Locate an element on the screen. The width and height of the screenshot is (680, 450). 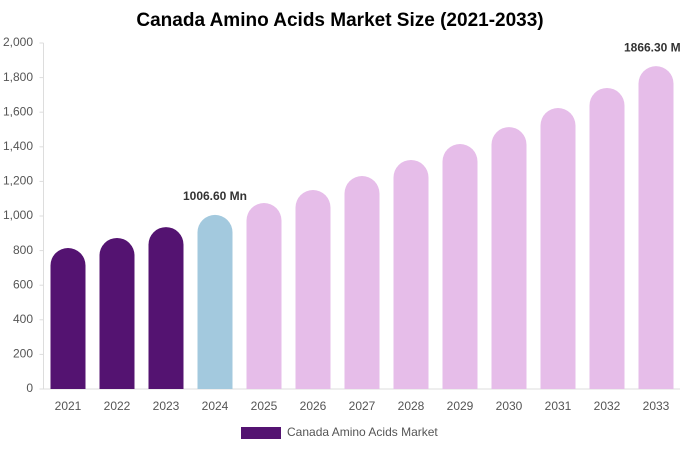
value-label: 1866.30 Mn is located at coordinates (652, 47).